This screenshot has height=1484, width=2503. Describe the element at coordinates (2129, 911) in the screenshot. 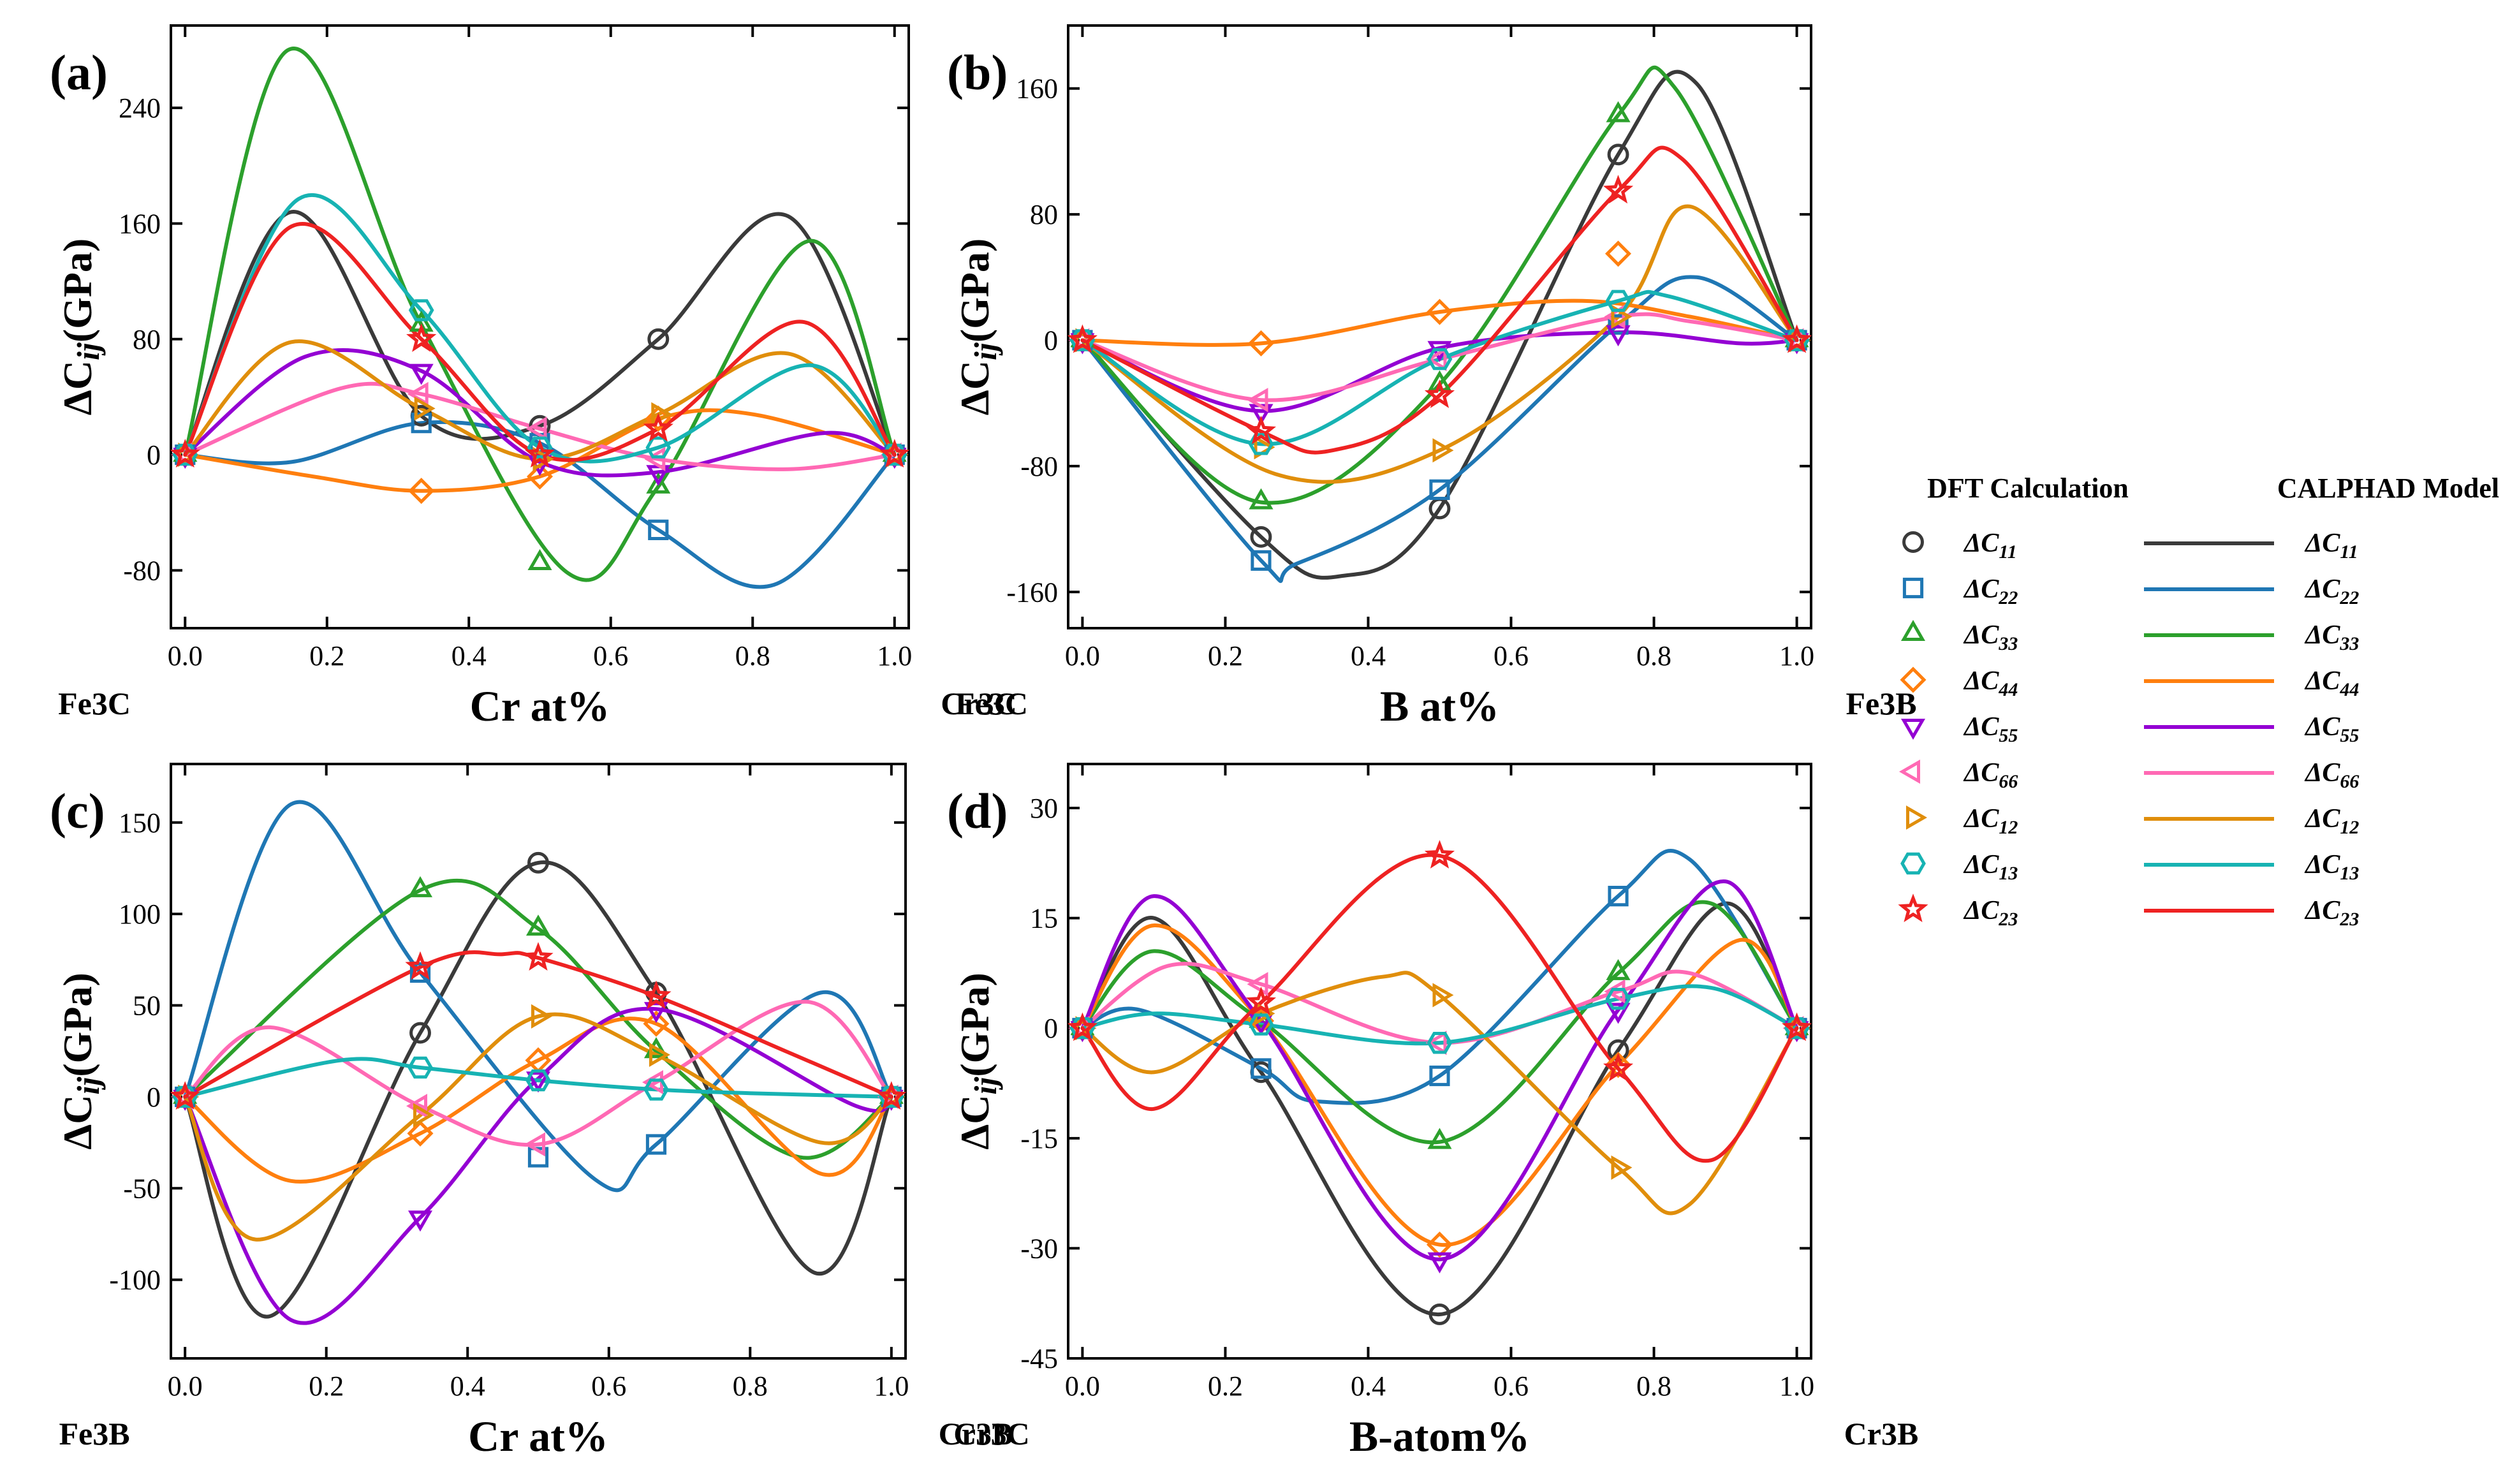

I see `legend-item-C23: ΔC23 ΔC23` at that location.